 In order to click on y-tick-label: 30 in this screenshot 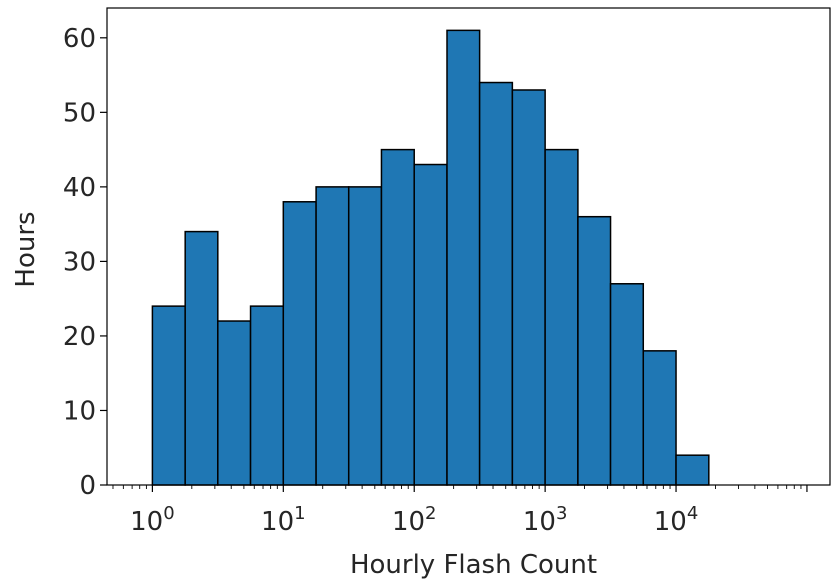, I will do `click(79, 262)`.